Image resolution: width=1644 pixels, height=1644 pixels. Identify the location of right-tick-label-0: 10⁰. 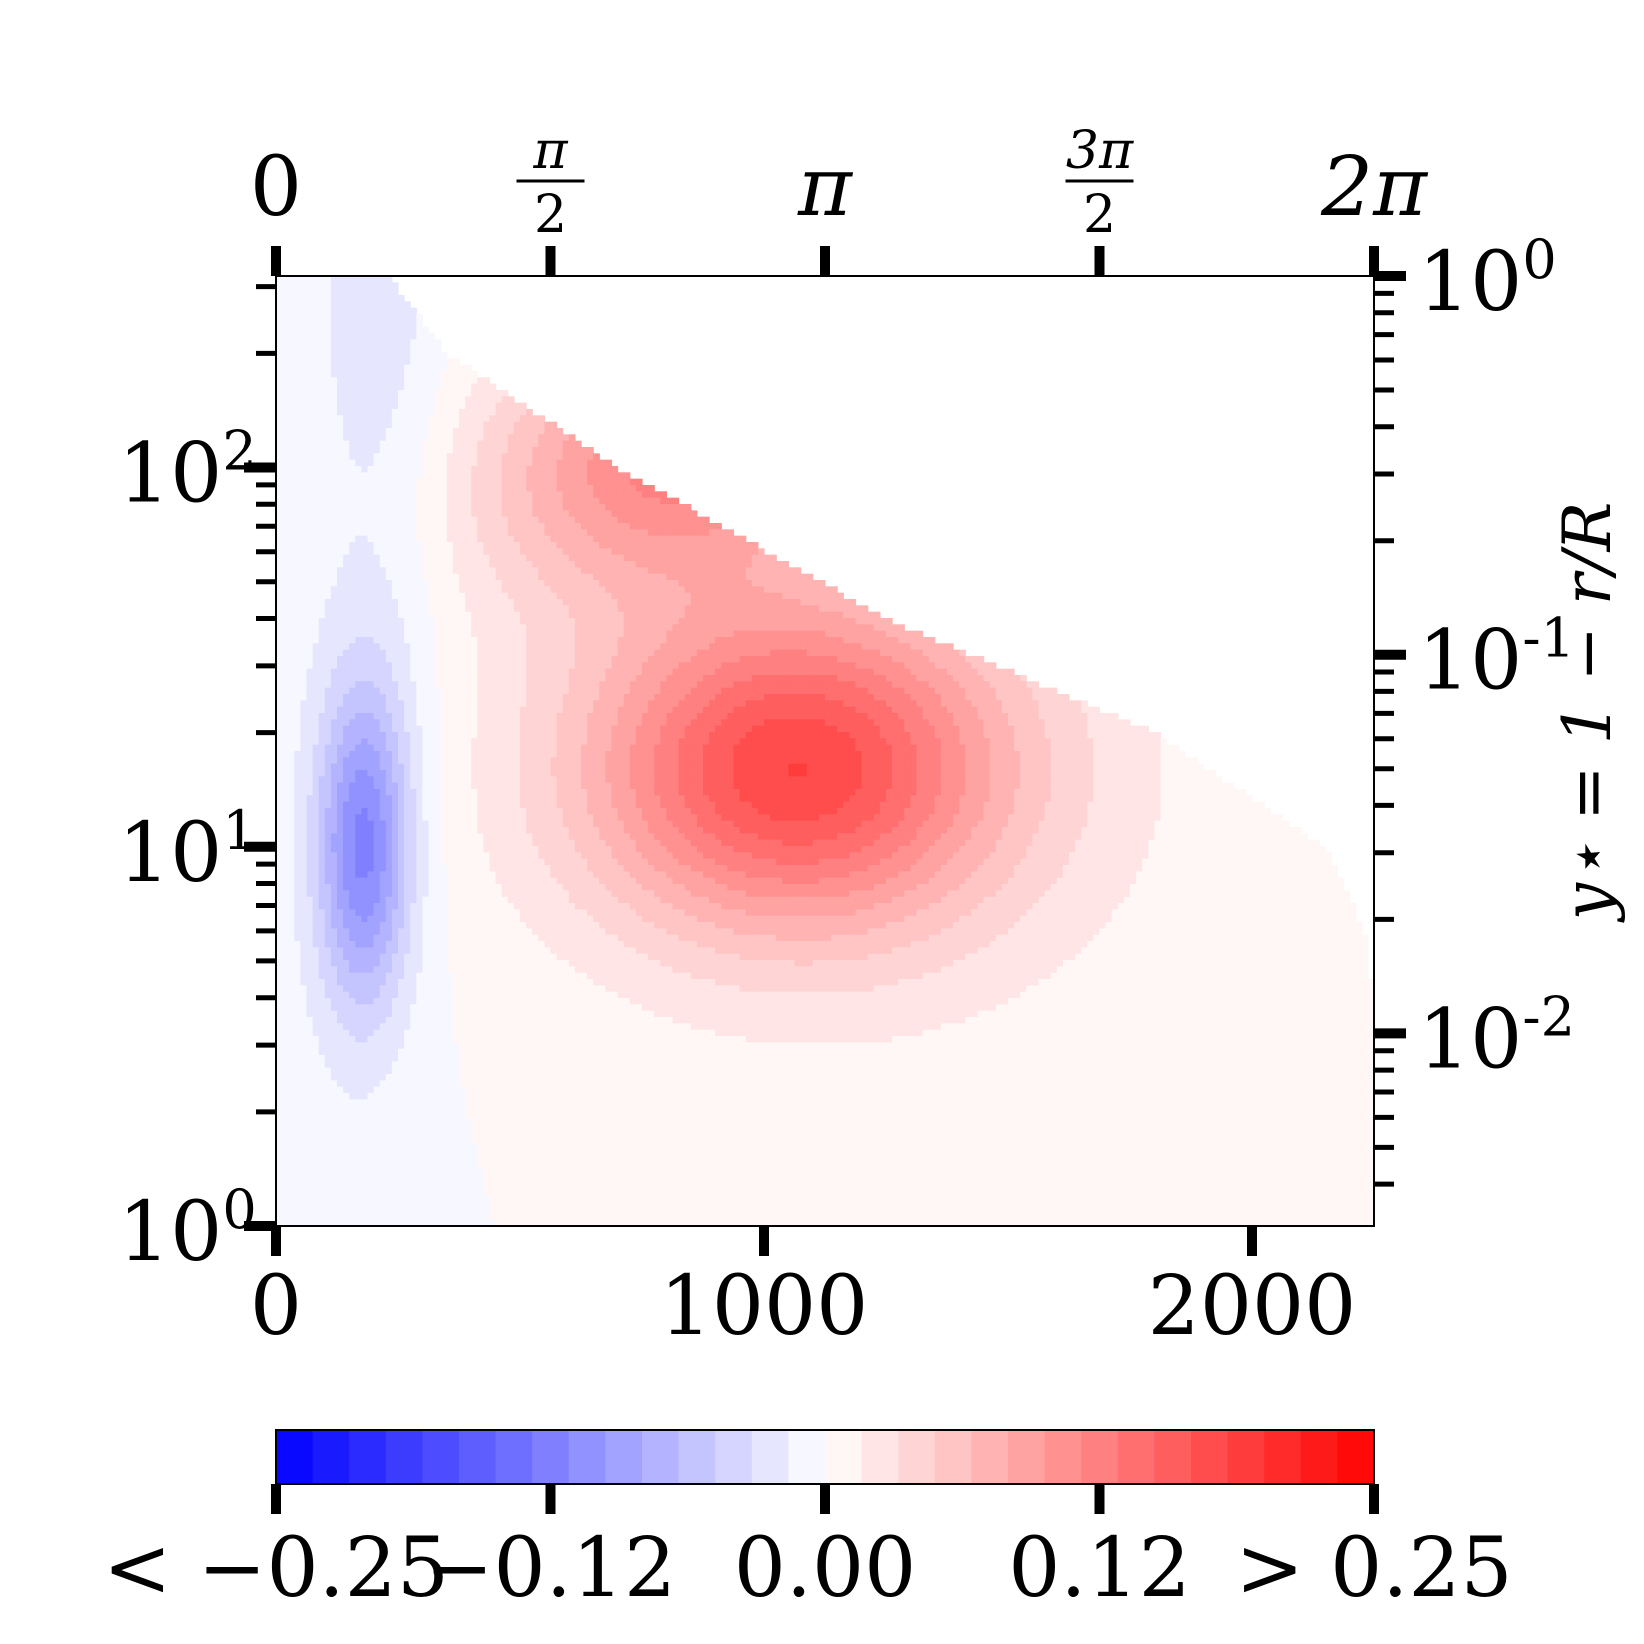
(1487, 279).